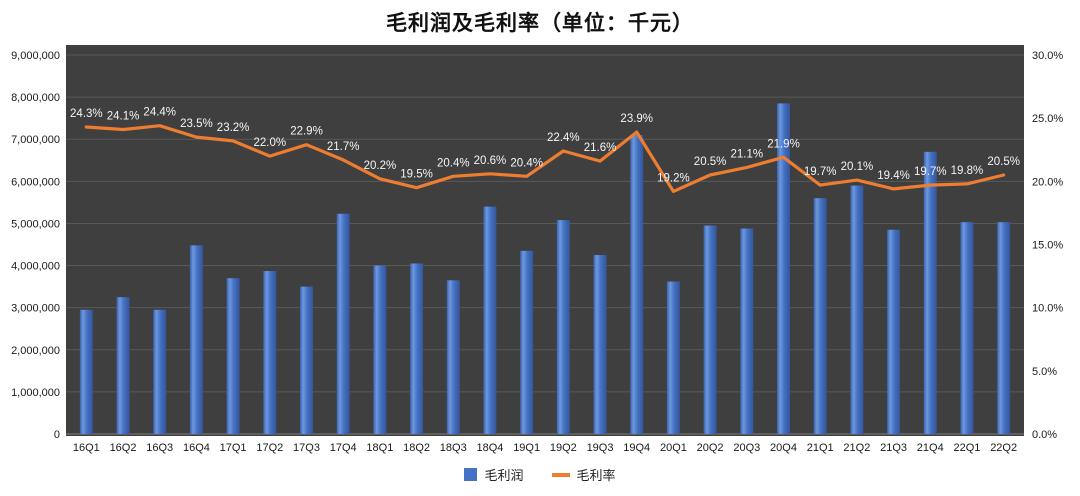 The image size is (1080, 496). Describe the element at coordinates (471, 474) in the screenshot. I see `bar-series-swatch-icon` at that location.